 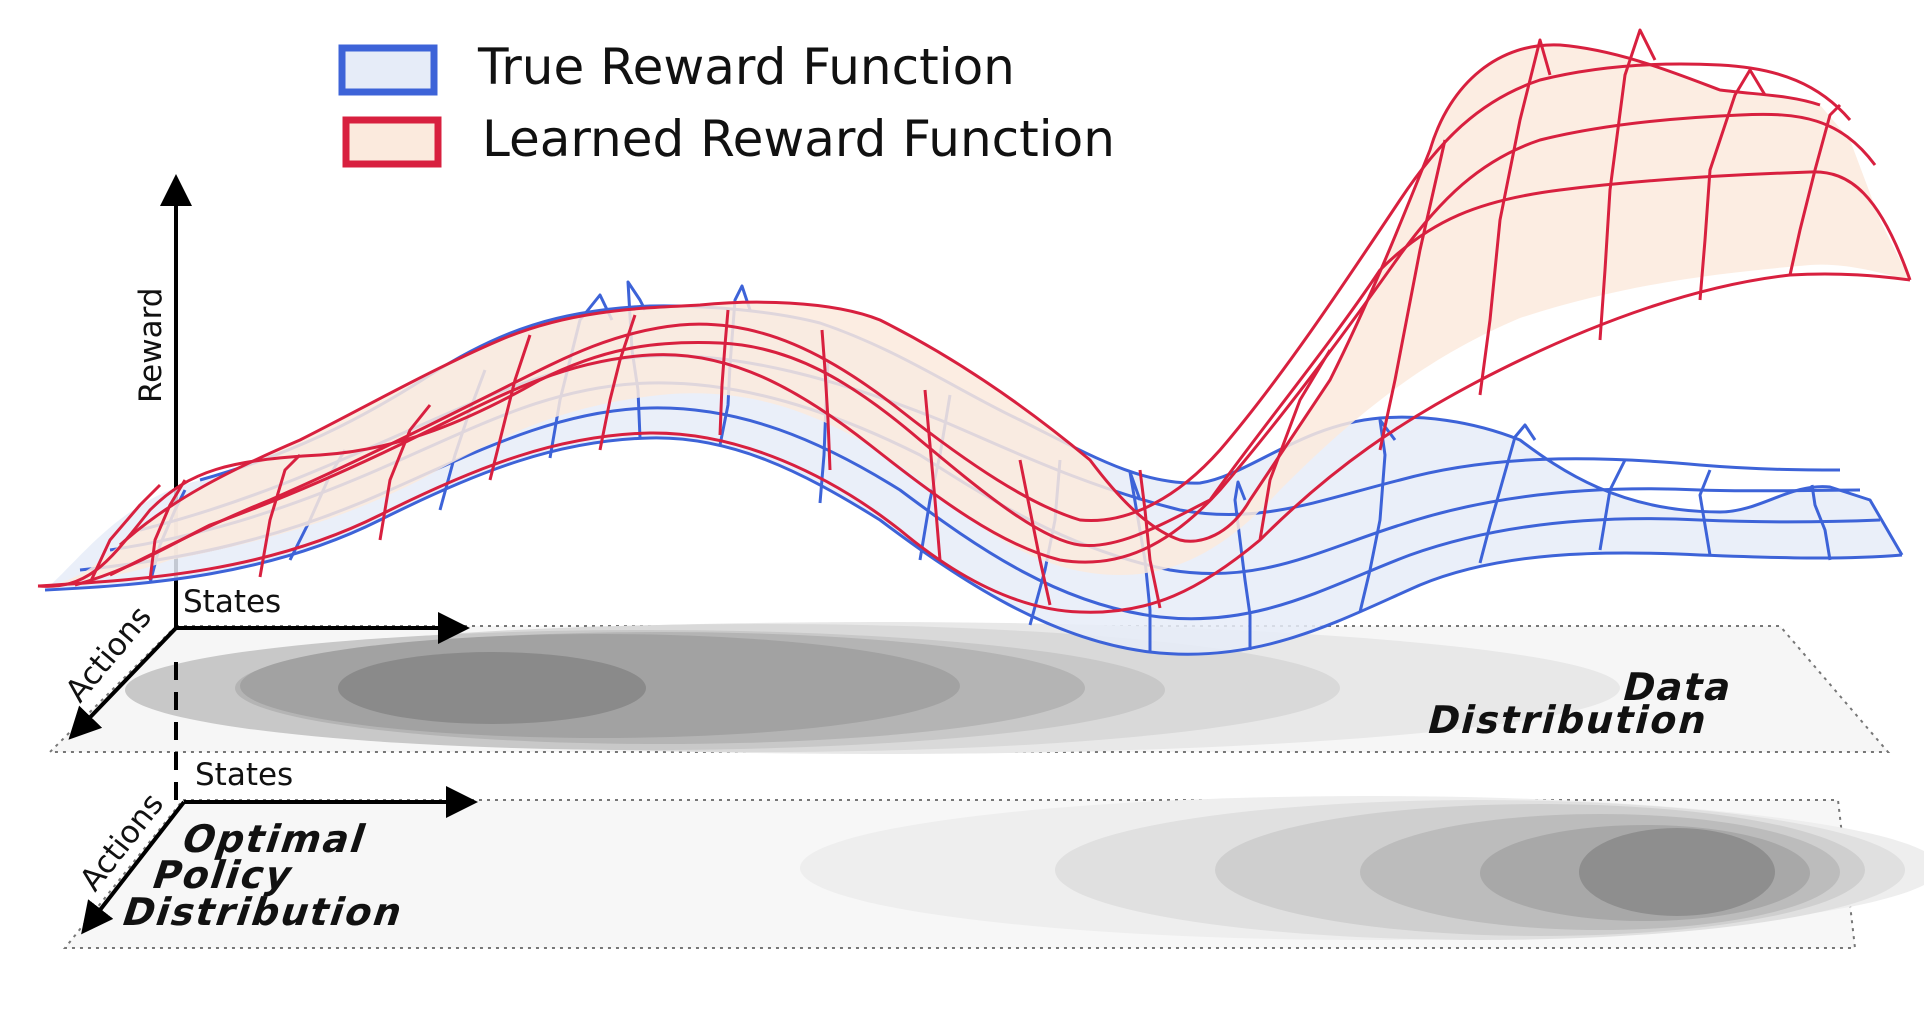 I want to click on true-reward-swatch, so click(x=388, y=70).